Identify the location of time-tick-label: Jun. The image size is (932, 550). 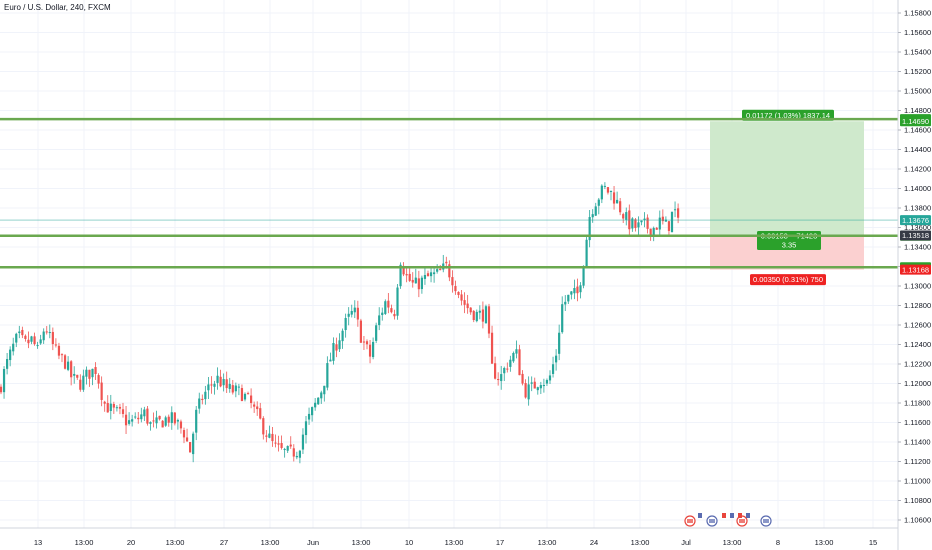
(313, 542).